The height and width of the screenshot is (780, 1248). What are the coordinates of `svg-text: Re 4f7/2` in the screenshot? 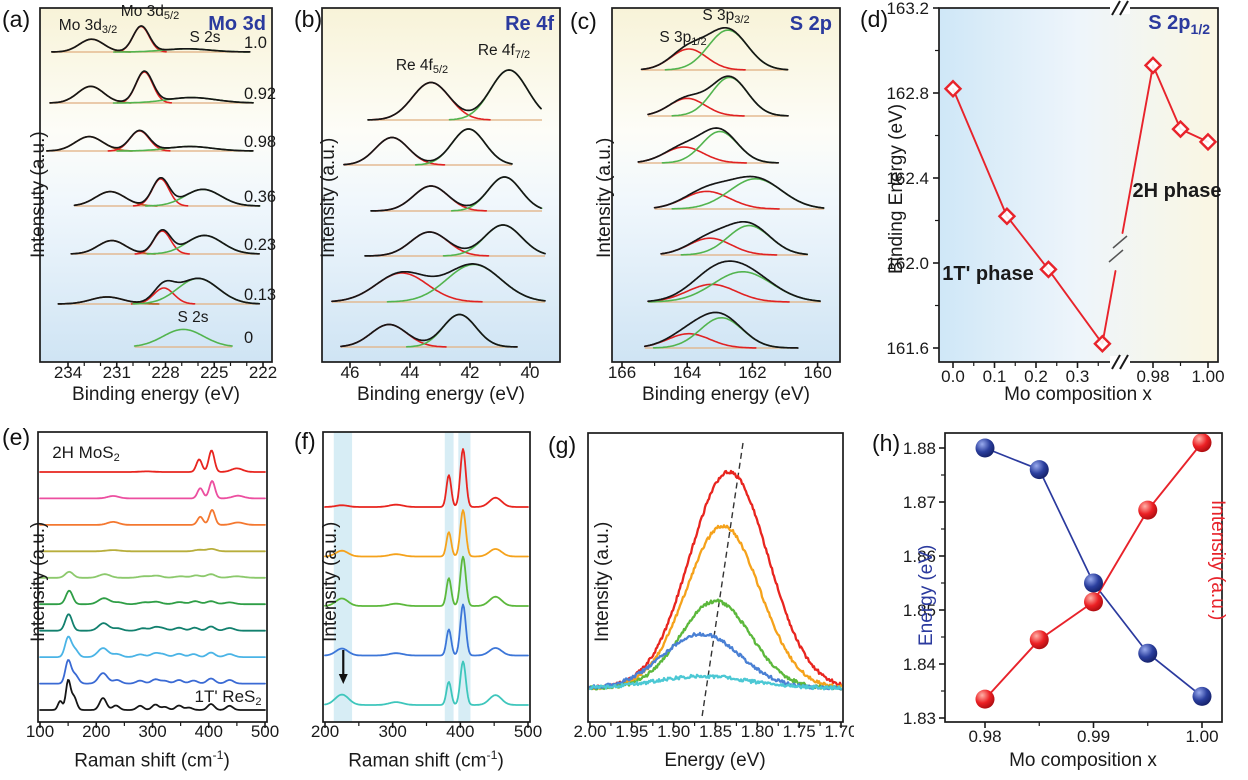 It's located at (504, 51).